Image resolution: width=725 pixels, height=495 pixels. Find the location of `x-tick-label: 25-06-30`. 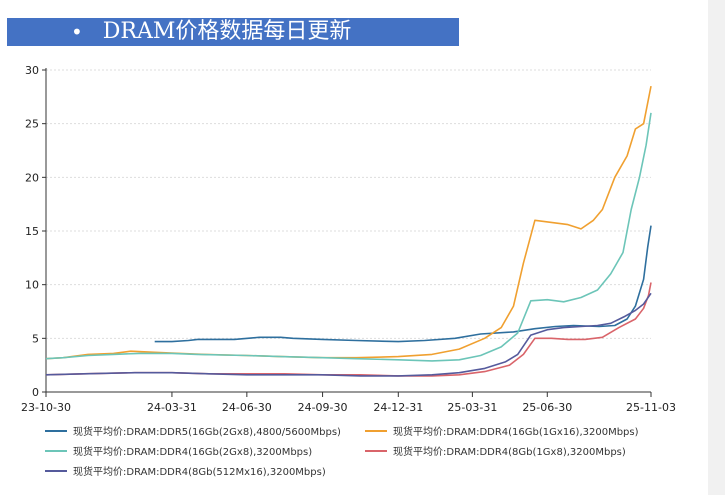

x-tick-label: 25-06-30 is located at coordinates (547, 407).